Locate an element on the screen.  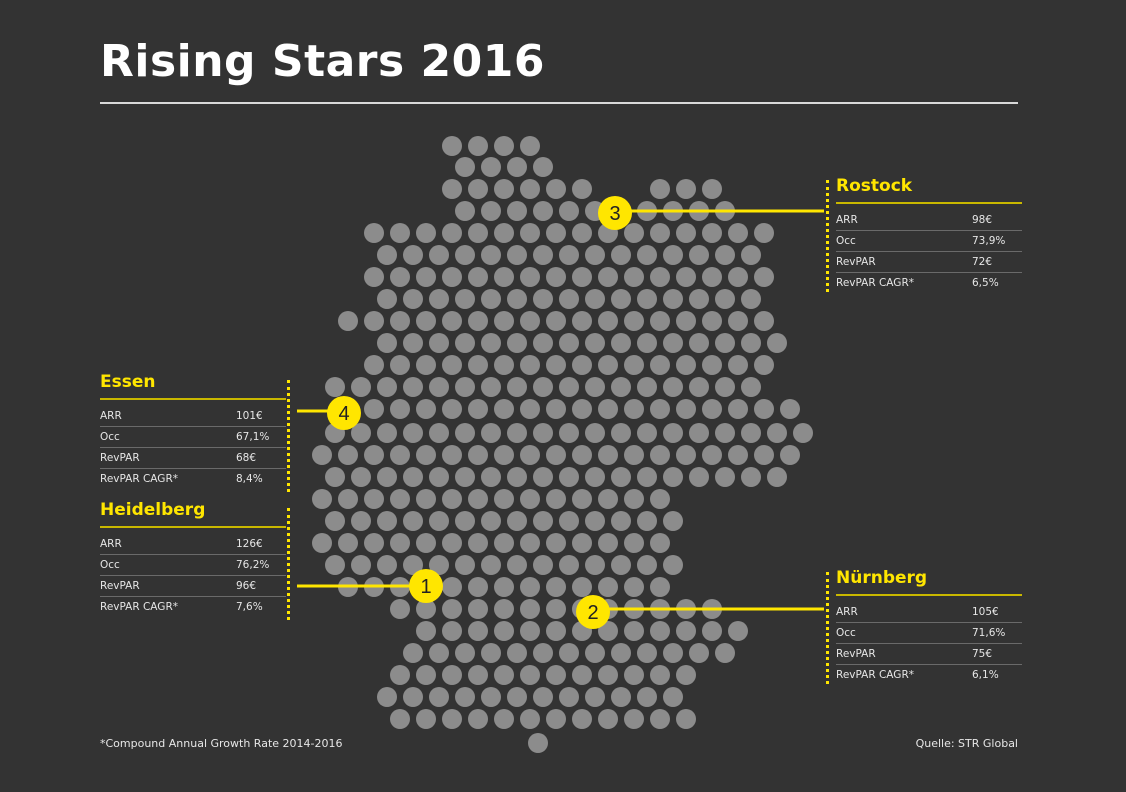
table-row: Occ 67,1% is located at coordinates (193, 437).